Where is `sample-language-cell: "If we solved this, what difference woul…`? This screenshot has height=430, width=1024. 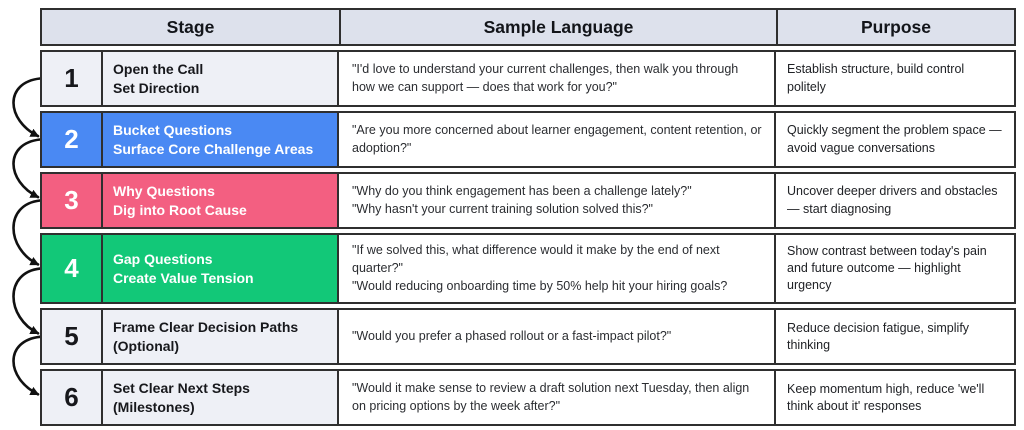 sample-language-cell: "If we solved this, what difference woul… is located at coordinates (557, 269).